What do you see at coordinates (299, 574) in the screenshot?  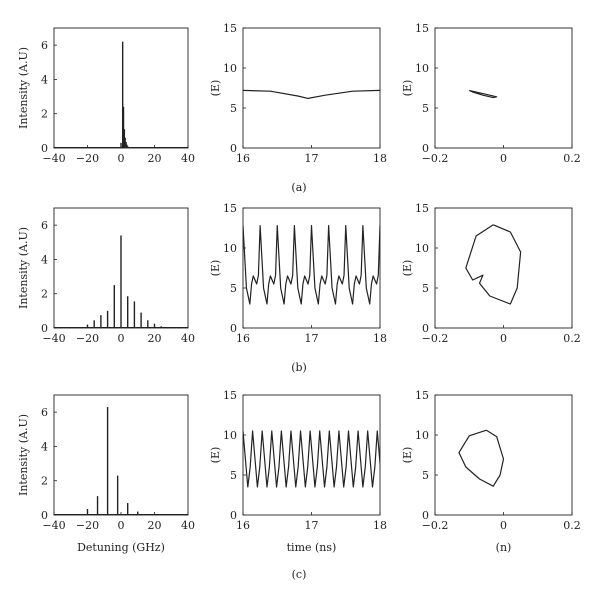 I see `row-caption-c: (c)` at bounding box center [299, 574].